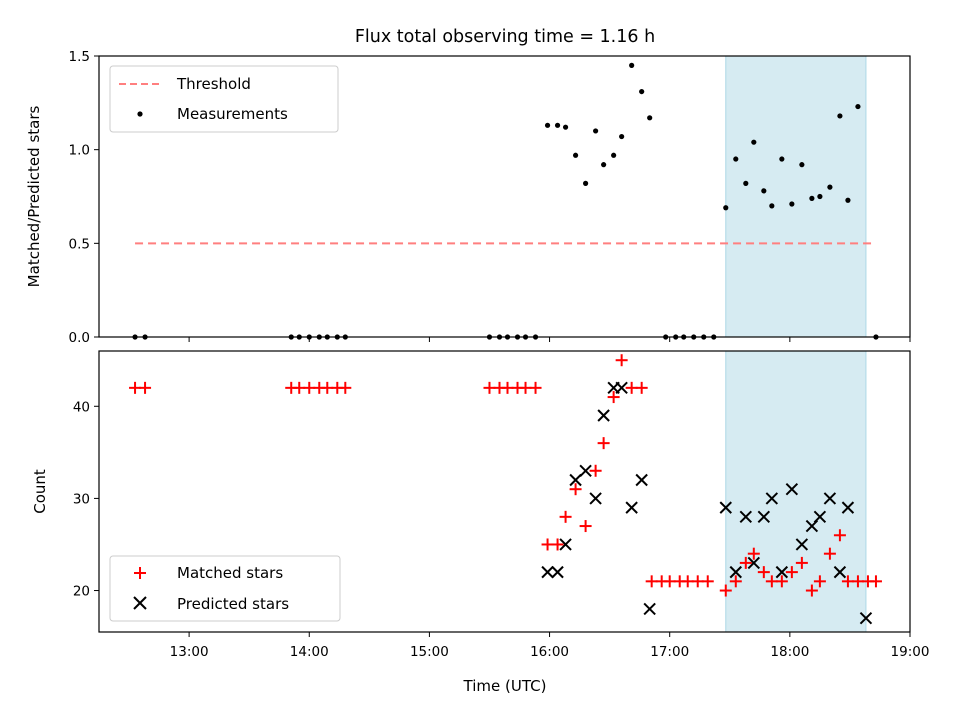 Image resolution: width=960 pixels, height=720 pixels. What do you see at coordinates (505, 686) in the screenshot?
I see `x-axis-label: Time (UTC)` at bounding box center [505, 686].